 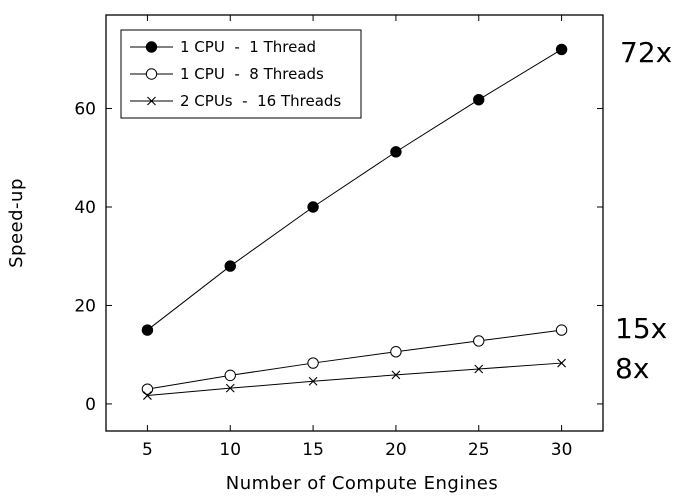 I want to click on x-tick-label: 20, so click(x=396, y=450).